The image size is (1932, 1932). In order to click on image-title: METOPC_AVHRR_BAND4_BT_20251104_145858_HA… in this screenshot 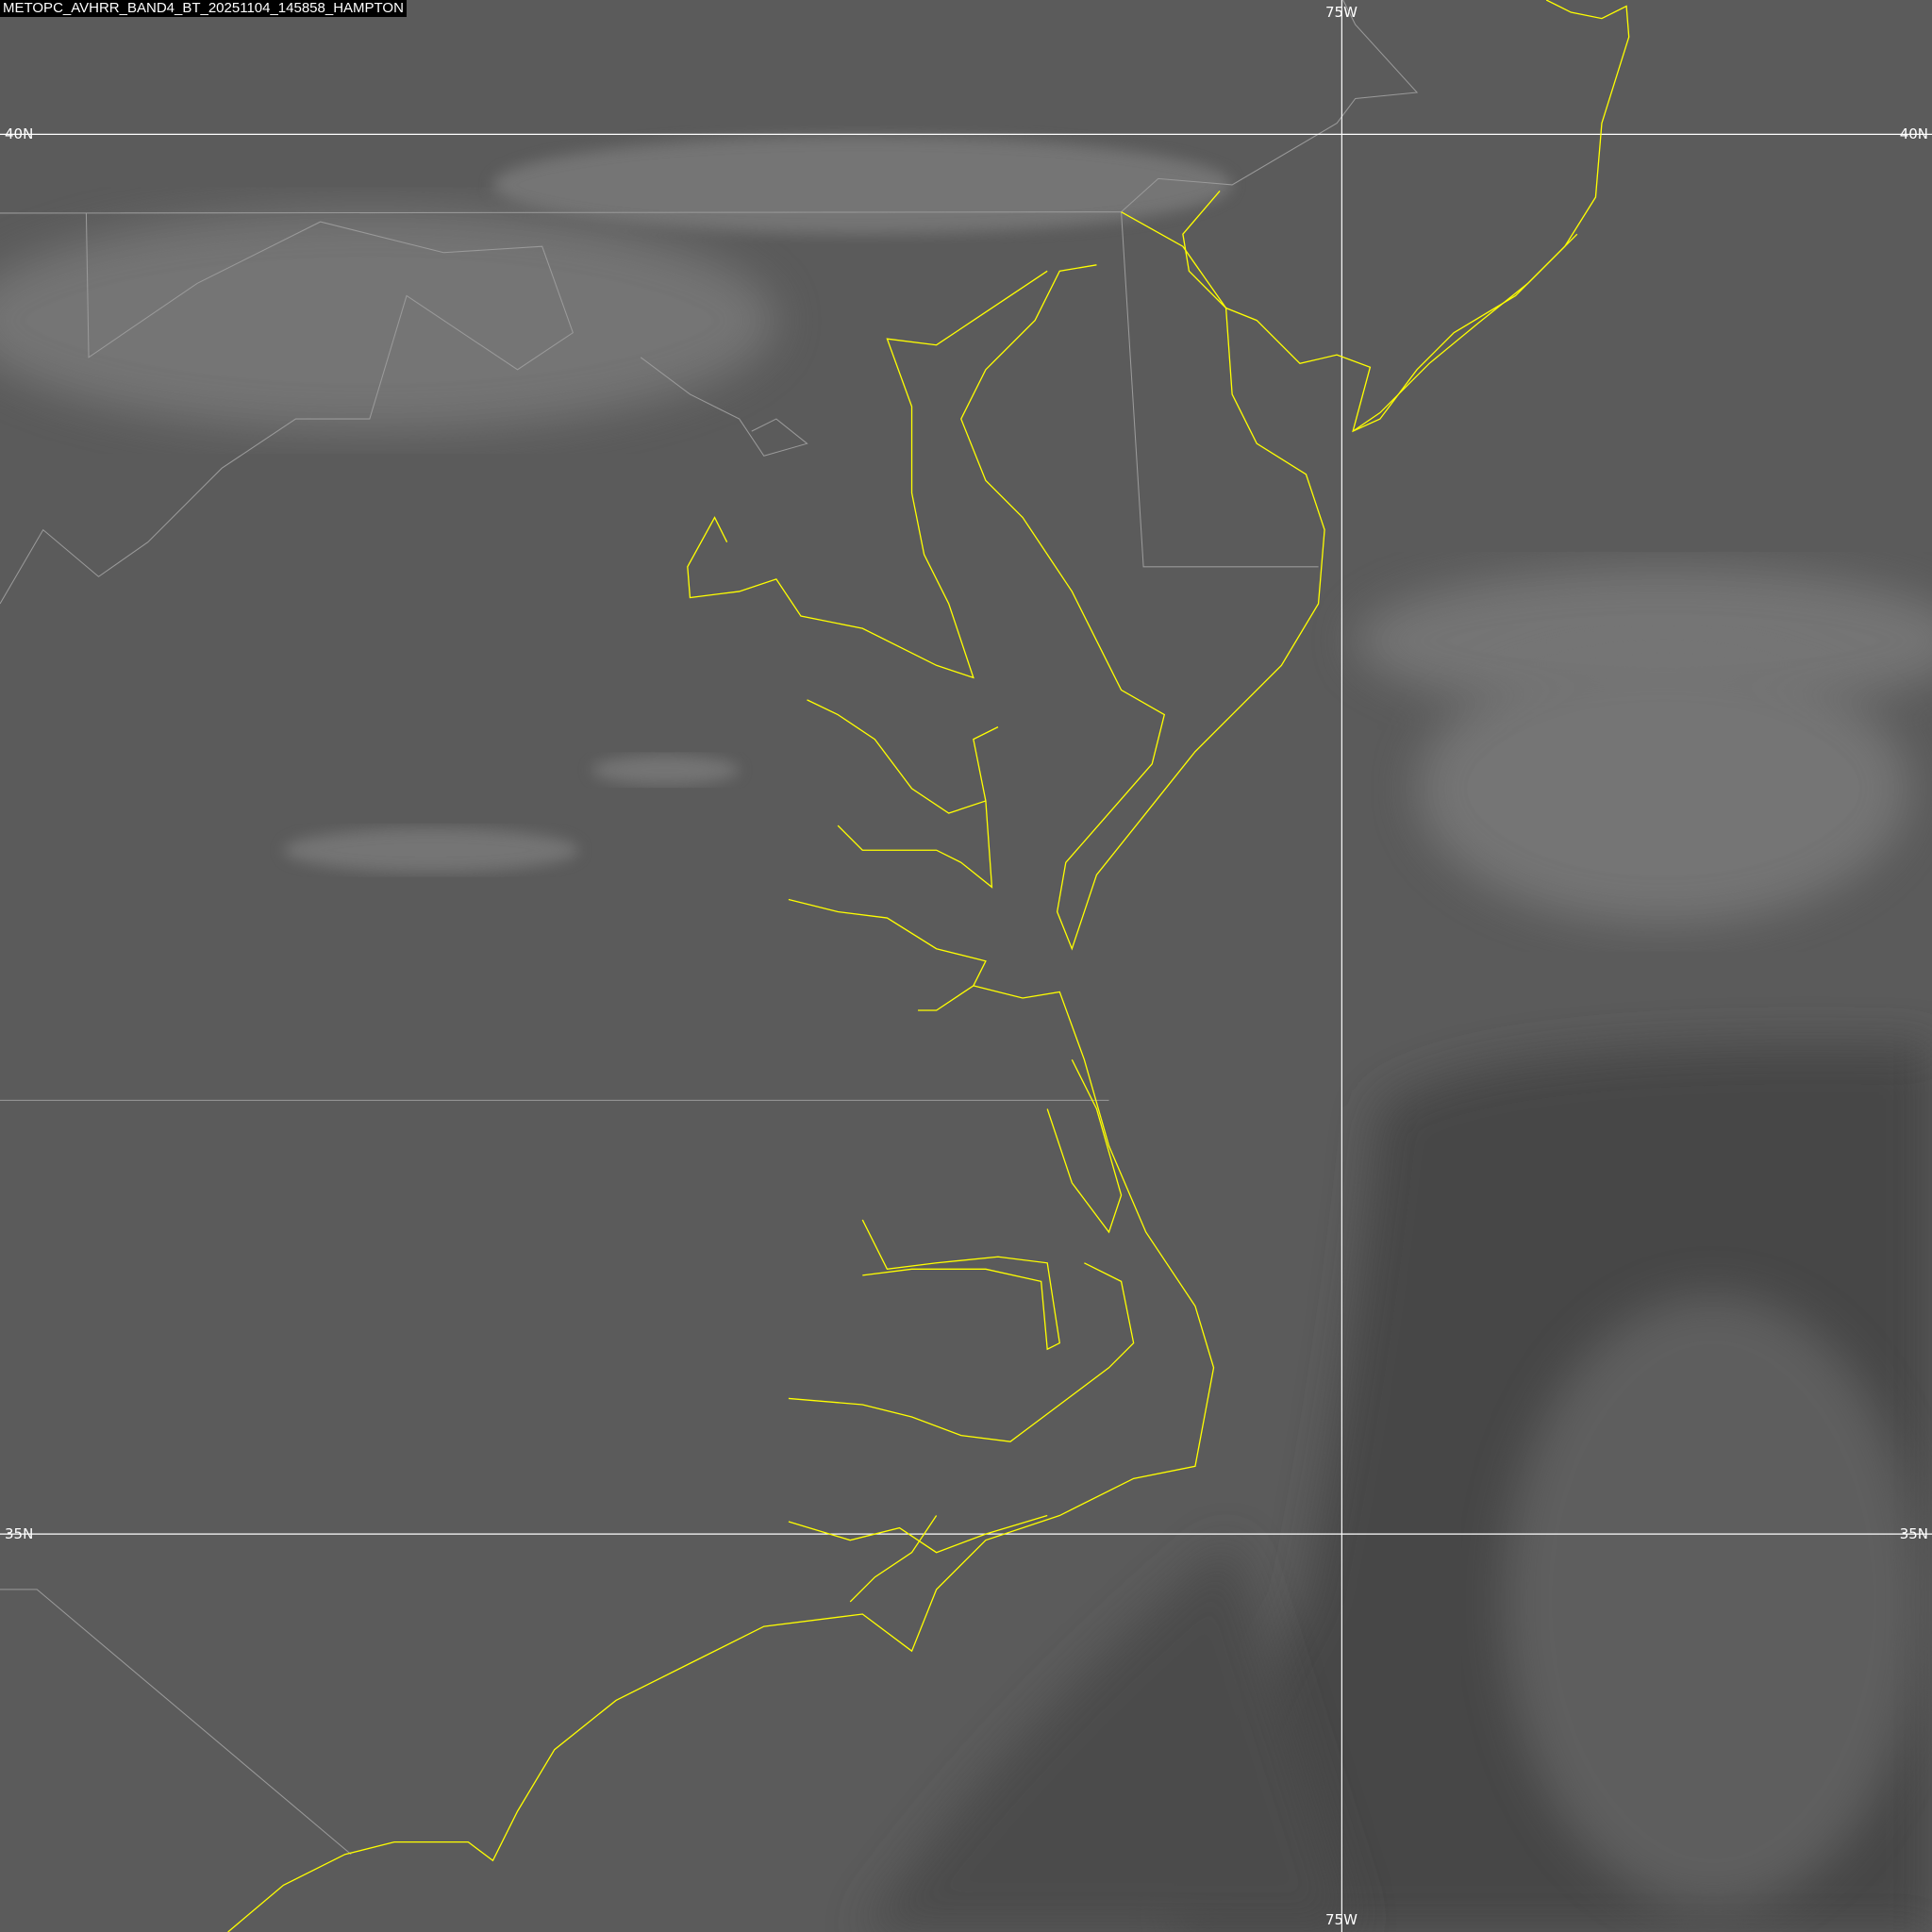, I will do `click(204, 8)`.